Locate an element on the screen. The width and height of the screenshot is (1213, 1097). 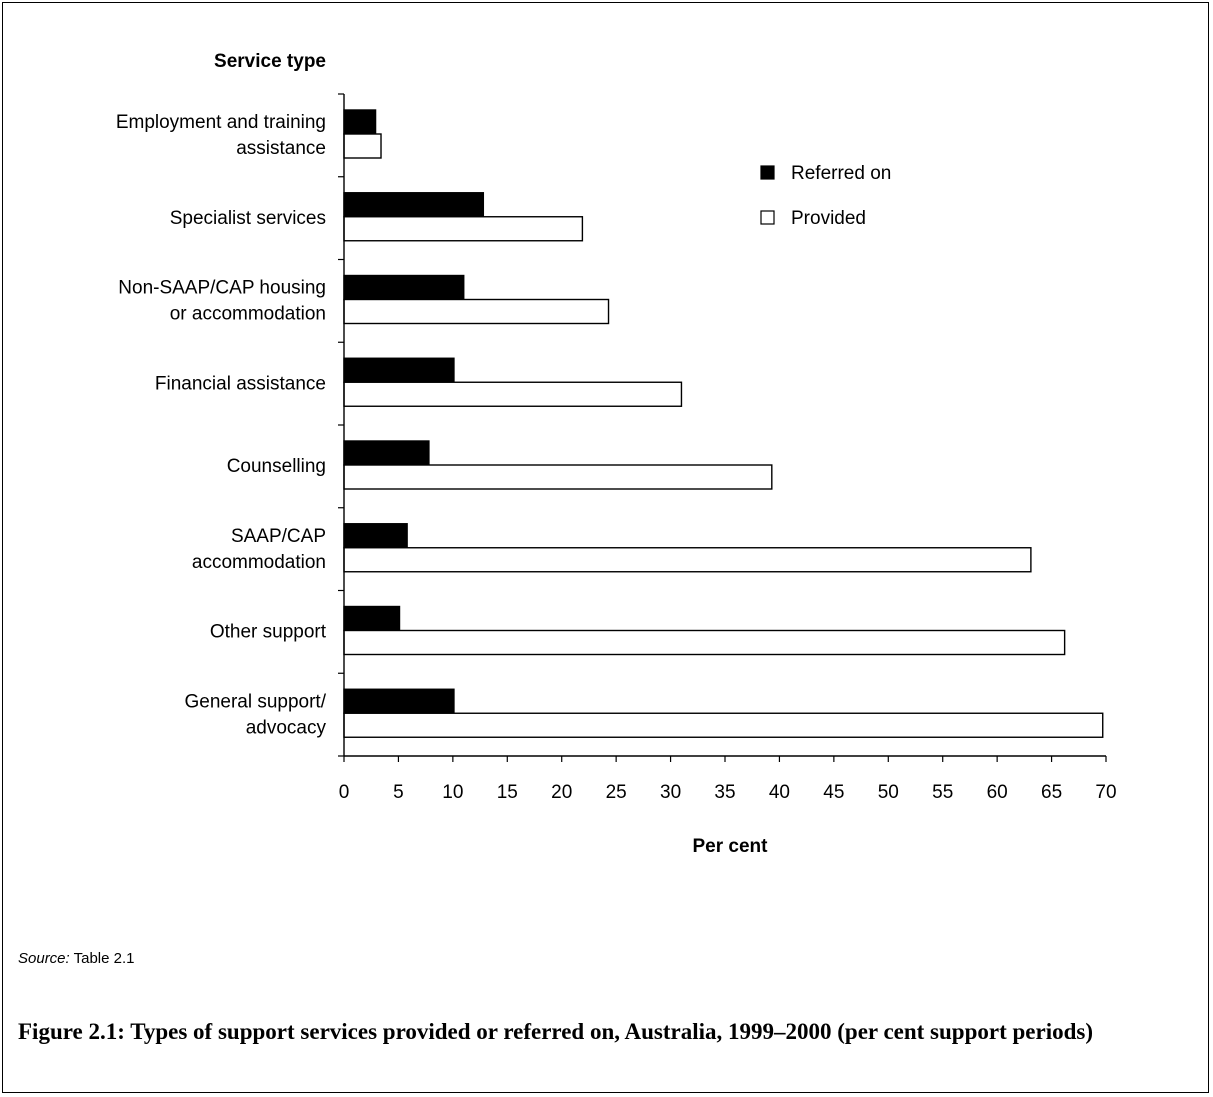
x-tick-label: 15 is located at coordinates (507, 792).